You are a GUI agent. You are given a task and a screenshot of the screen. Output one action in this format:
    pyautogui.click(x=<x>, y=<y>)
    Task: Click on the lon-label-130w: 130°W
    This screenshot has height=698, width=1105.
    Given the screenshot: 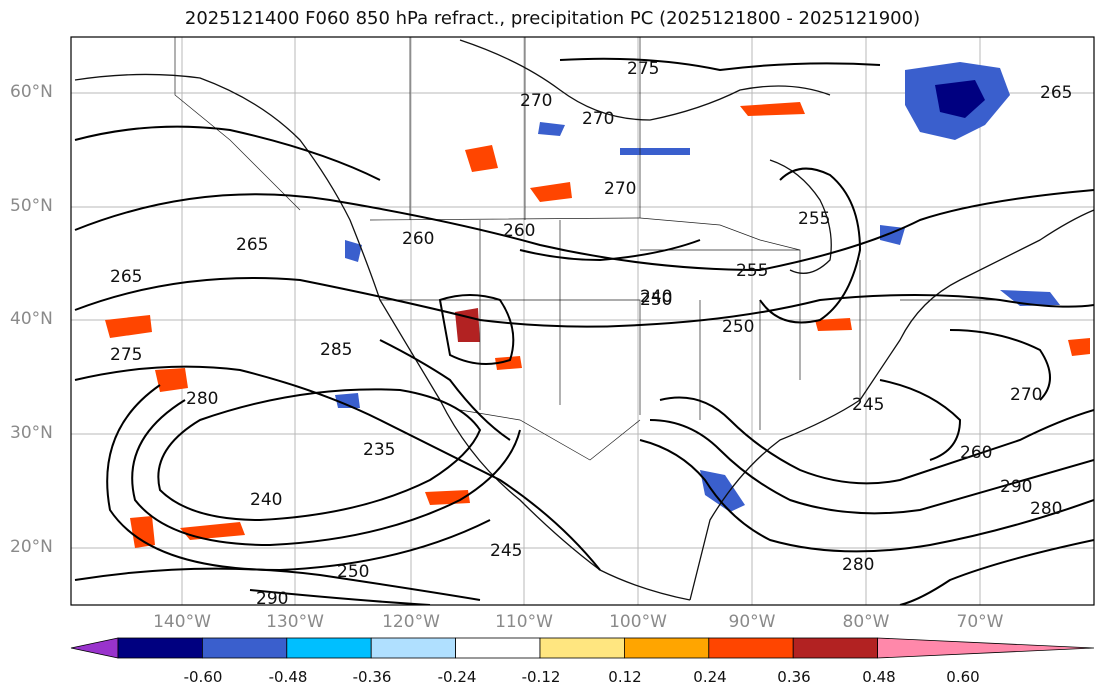 What is the action you would take?
    pyautogui.click(x=295, y=622)
    